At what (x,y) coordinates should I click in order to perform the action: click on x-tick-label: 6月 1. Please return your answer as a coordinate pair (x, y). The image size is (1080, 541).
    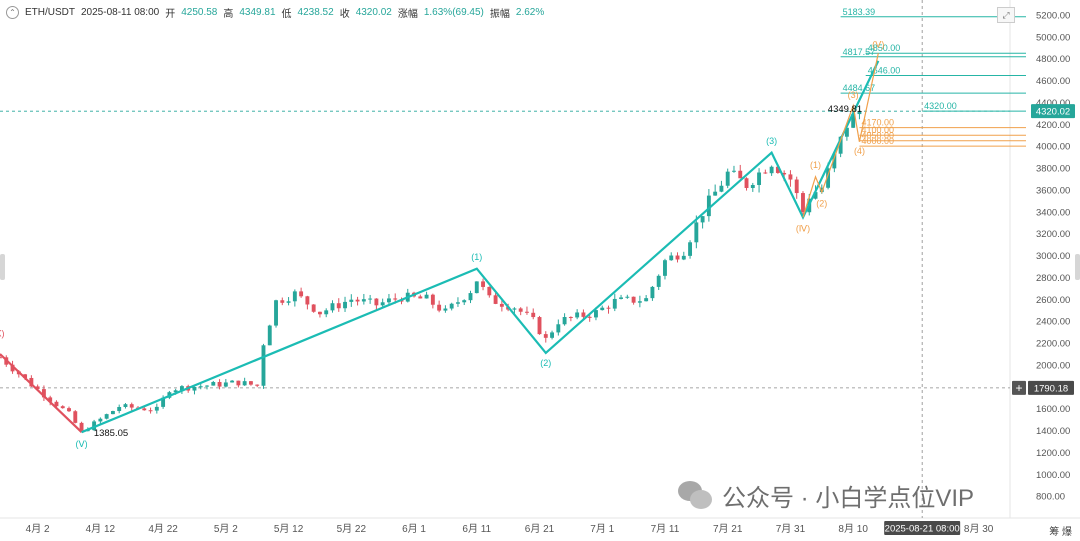
    Looking at the image, I should click on (414, 529).